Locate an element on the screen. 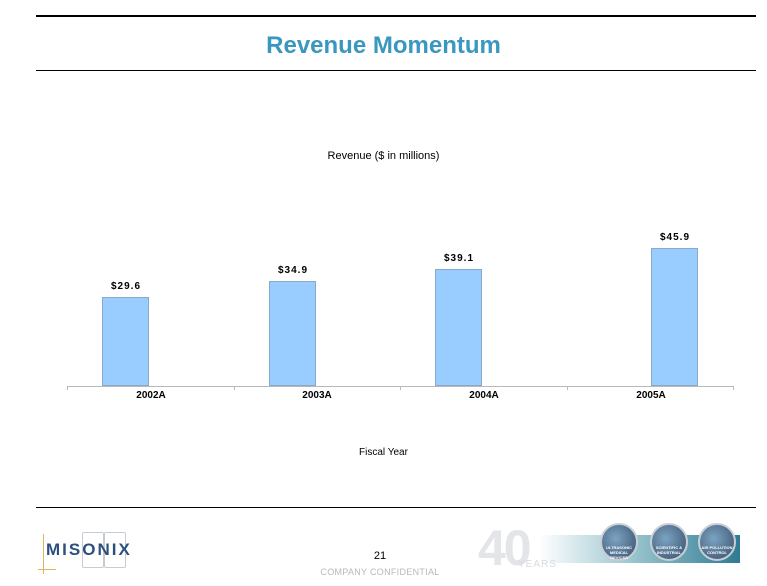 The image size is (767, 586). data-label-2003a: $34.9 is located at coordinates (293, 270).